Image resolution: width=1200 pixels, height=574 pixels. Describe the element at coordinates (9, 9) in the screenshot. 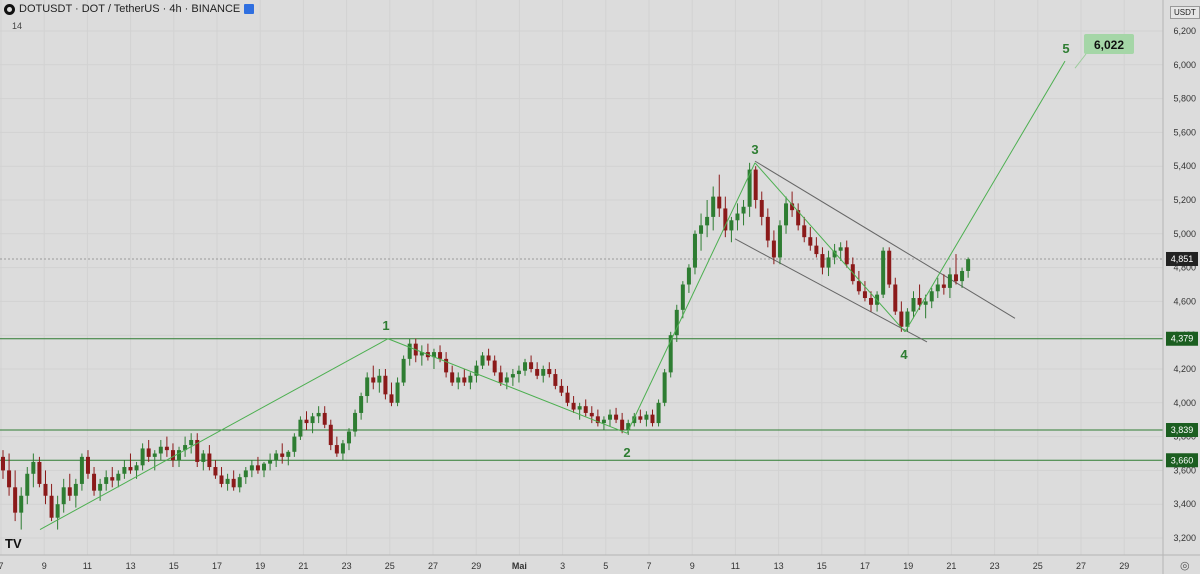

I see `dot-coin-icon` at that location.